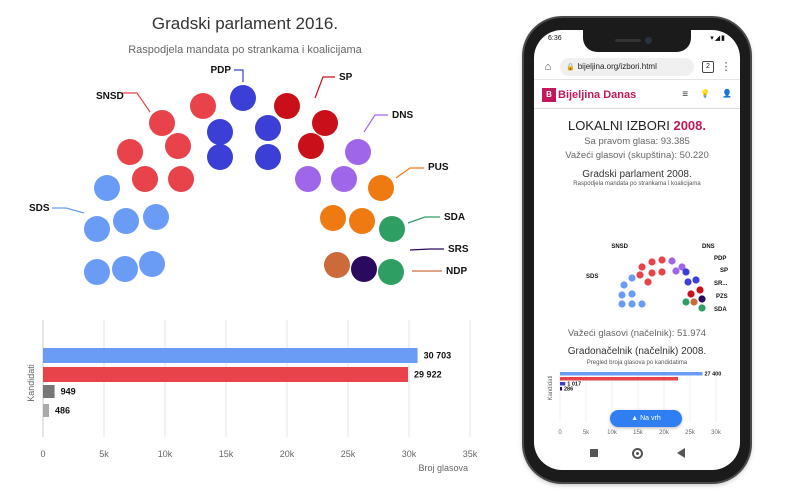 This screenshot has height=493, width=800. I want to click on android-nav-bar, so click(637, 453).